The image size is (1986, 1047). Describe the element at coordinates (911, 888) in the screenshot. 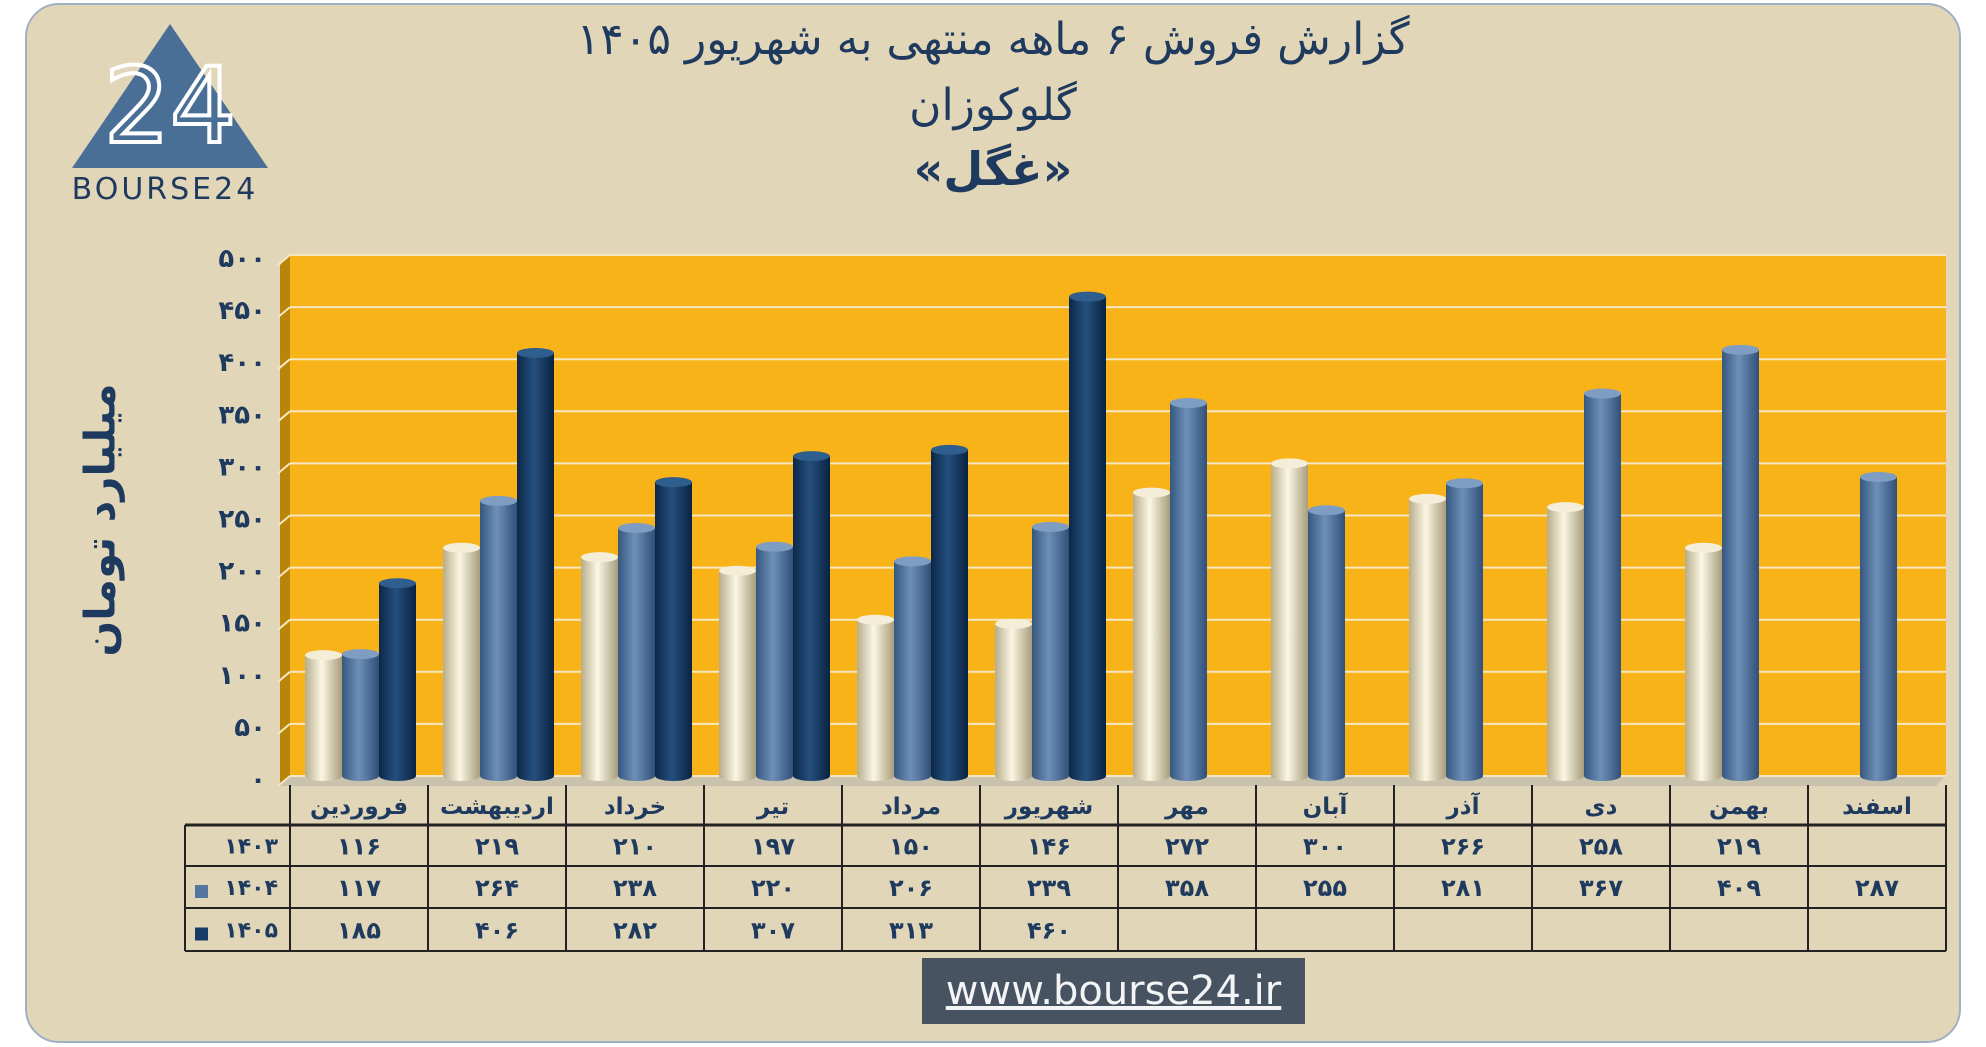

I see `data-label: ۲۰۶` at that location.